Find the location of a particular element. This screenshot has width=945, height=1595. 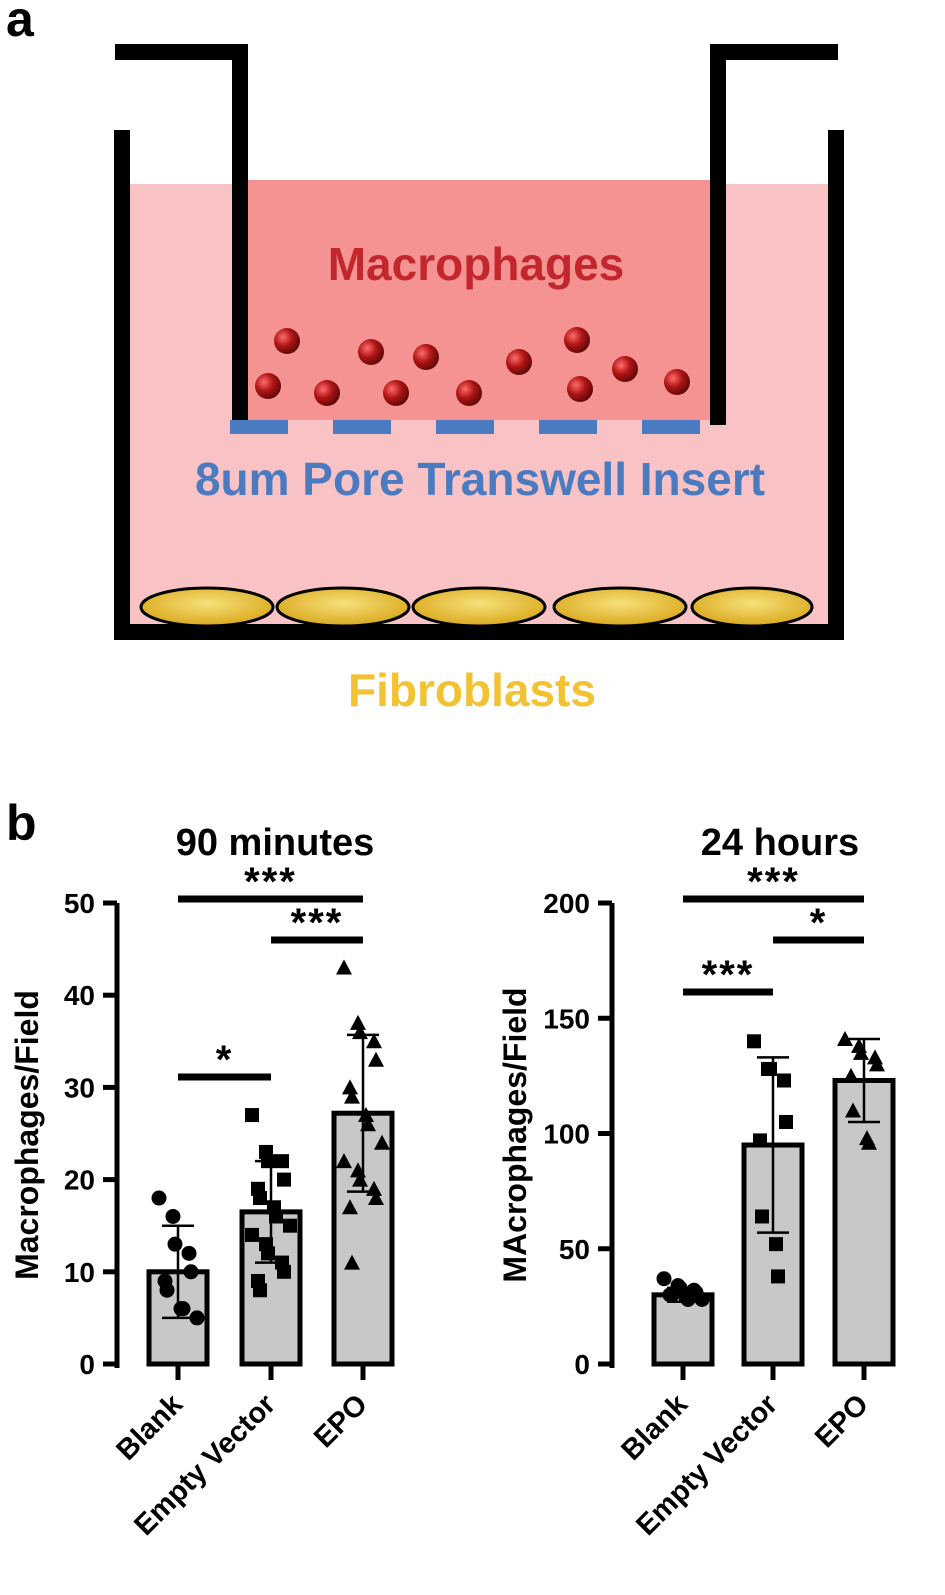

fibroblast-cells is located at coordinates (476, 607).